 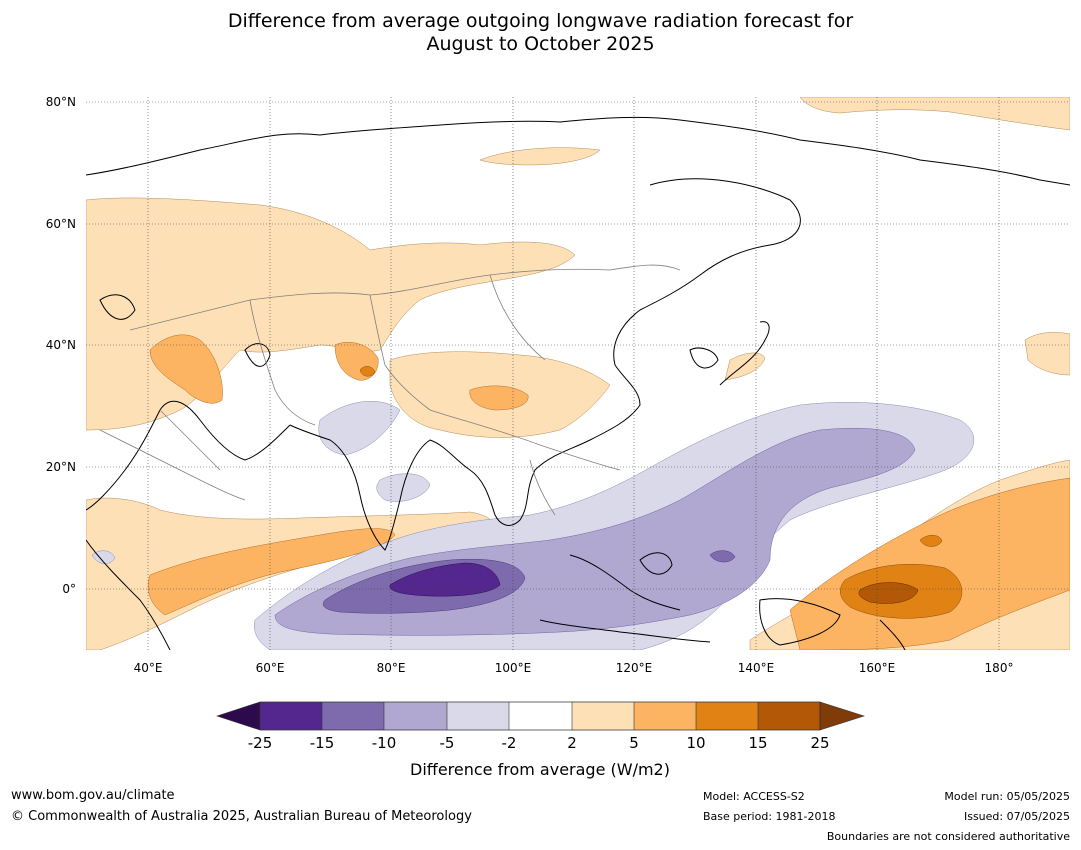 What do you see at coordinates (540, 769) in the screenshot?
I see `colorbar-title: Difference from average (W/m2)` at bounding box center [540, 769].